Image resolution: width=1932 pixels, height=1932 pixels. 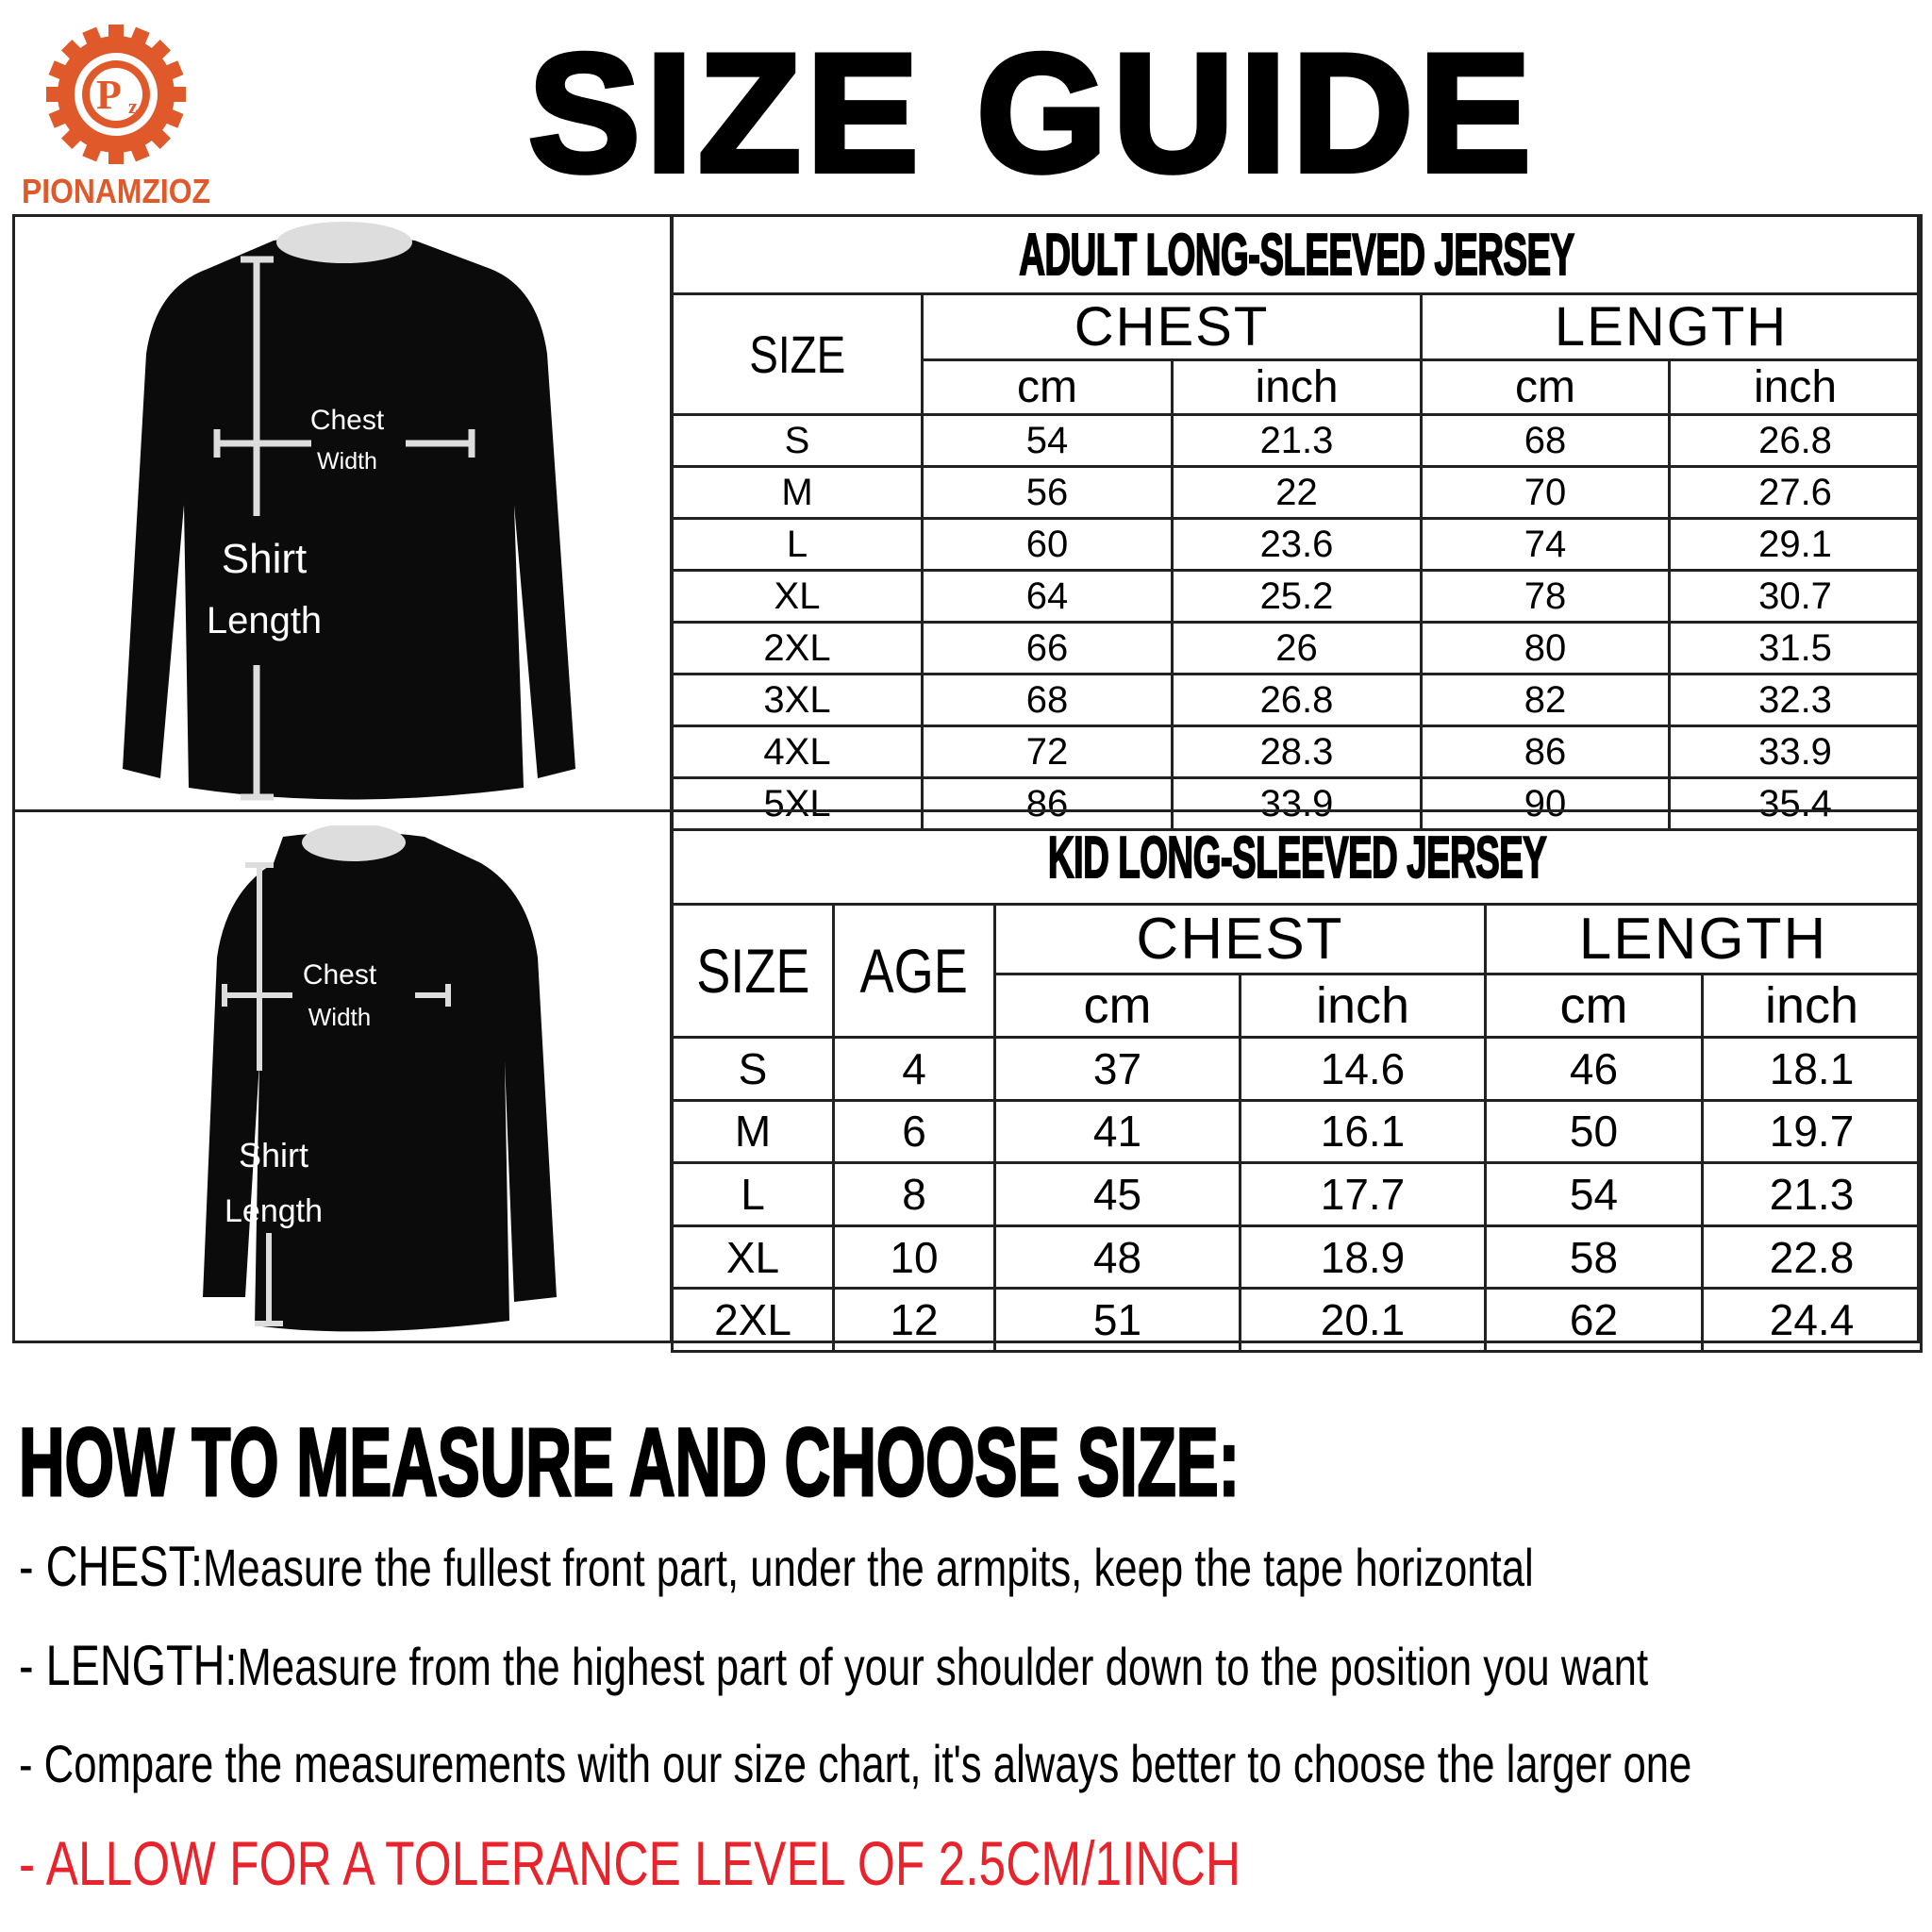 I want to click on cell-length-cm: 62, so click(x=1594, y=1320).